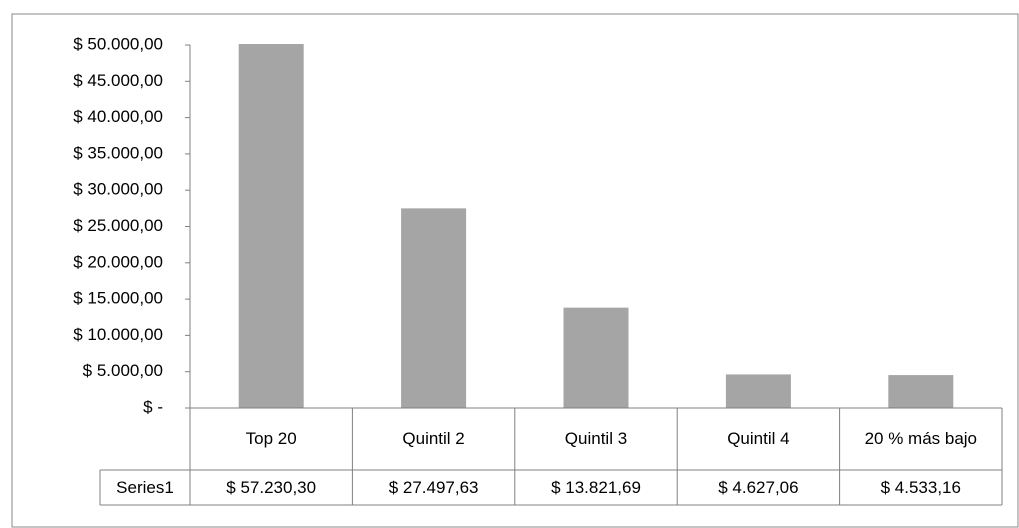 This screenshot has width=1019, height=528. I want to click on category-cell: Top 20, so click(271, 438).